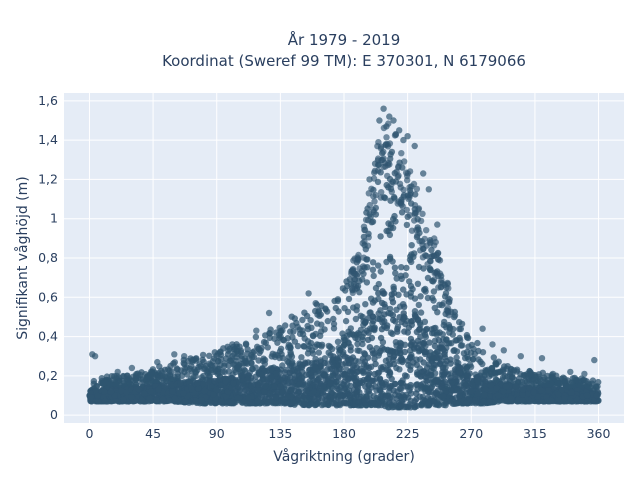 This screenshot has width=640, height=480. What do you see at coordinates (48, 375) in the screenshot?
I see `y-tick-label: 0,2` at bounding box center [48, 375].